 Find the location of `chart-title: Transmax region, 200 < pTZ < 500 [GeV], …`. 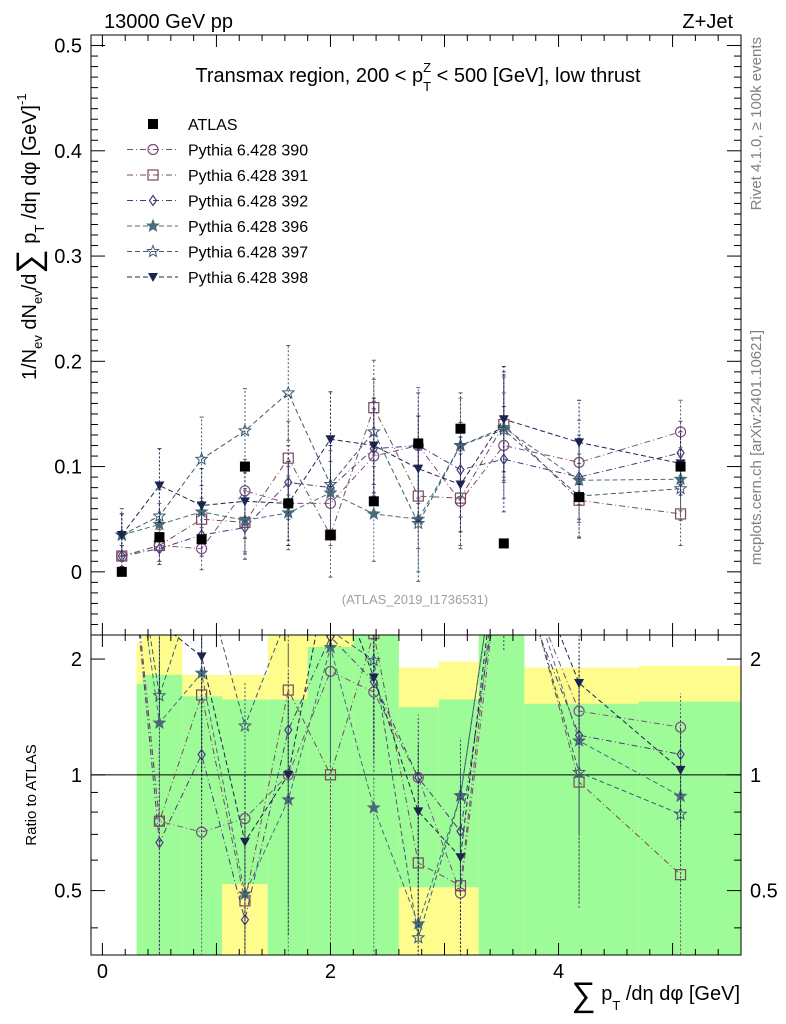

chart-title: Transmax region, 200 < pTZ < 500 [GeV], … is located at coordinates (418, 77).